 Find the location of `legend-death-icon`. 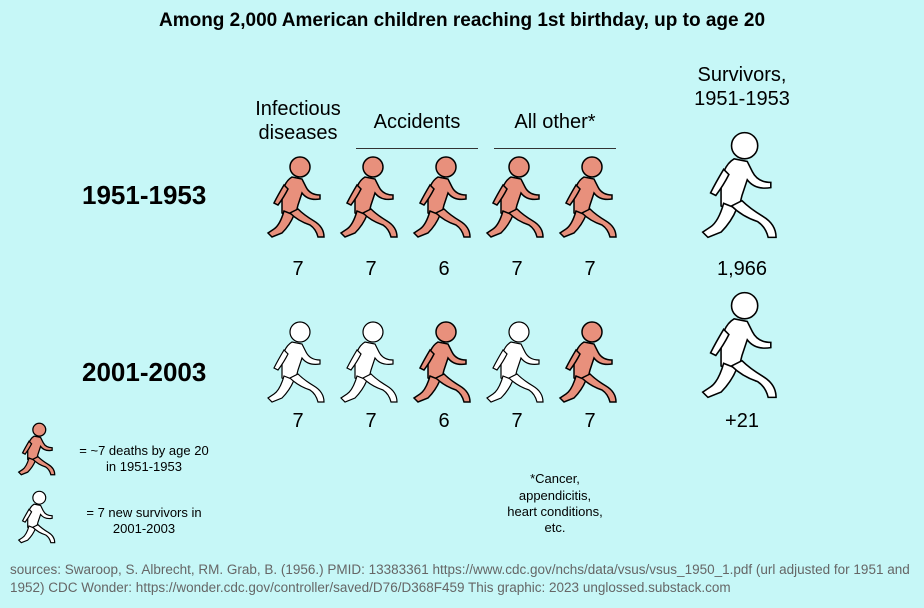

legend-death-icon is located at coordinates (37, 449).